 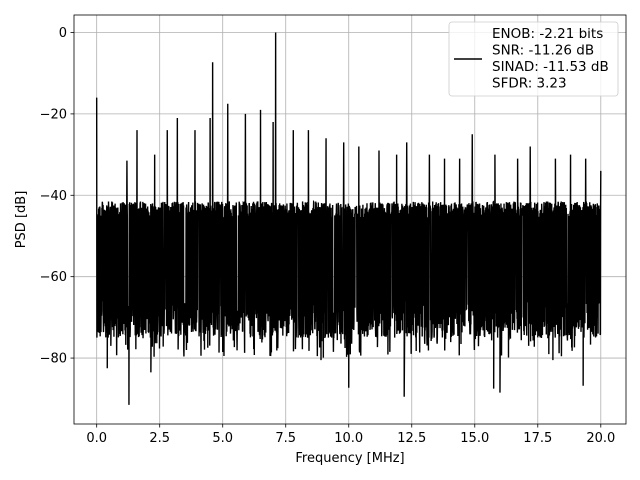 I want to click on x-tick-label: 7.5, so click(x=285, y=438).